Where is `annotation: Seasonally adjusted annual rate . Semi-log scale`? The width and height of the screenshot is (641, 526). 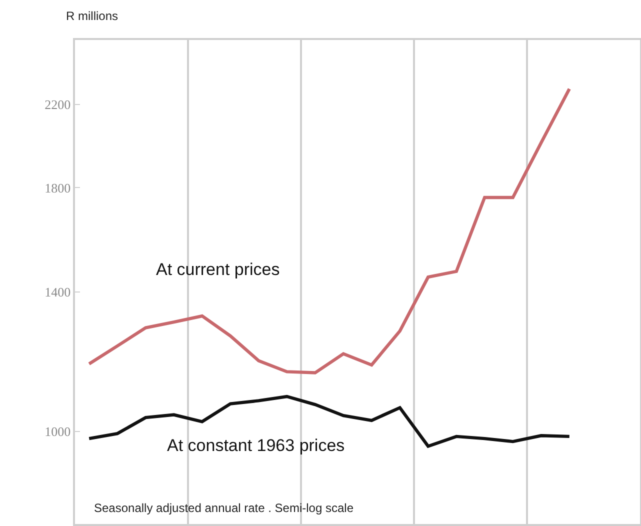
annotation: Seasonally adjusted annual rate . Semi-log scale is located at coordinates (224, 508).